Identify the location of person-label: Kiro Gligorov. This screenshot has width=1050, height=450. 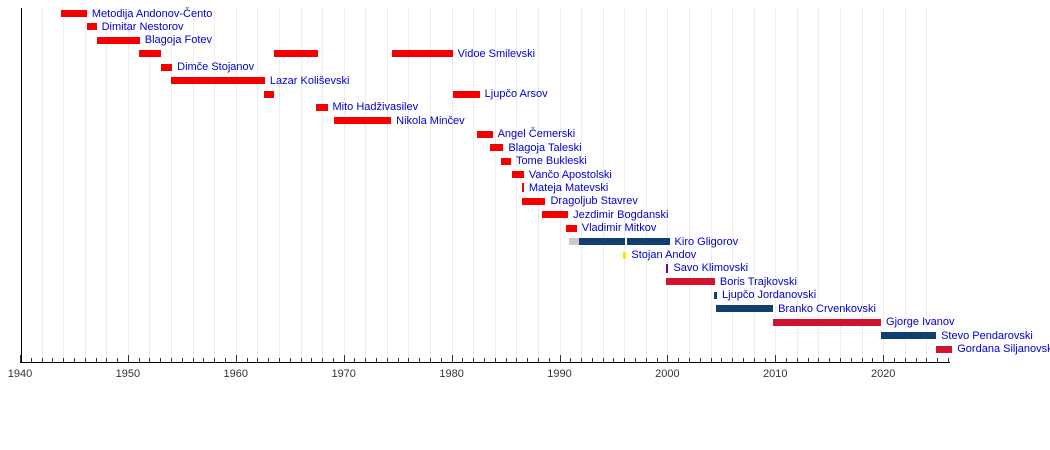
(706, 241).